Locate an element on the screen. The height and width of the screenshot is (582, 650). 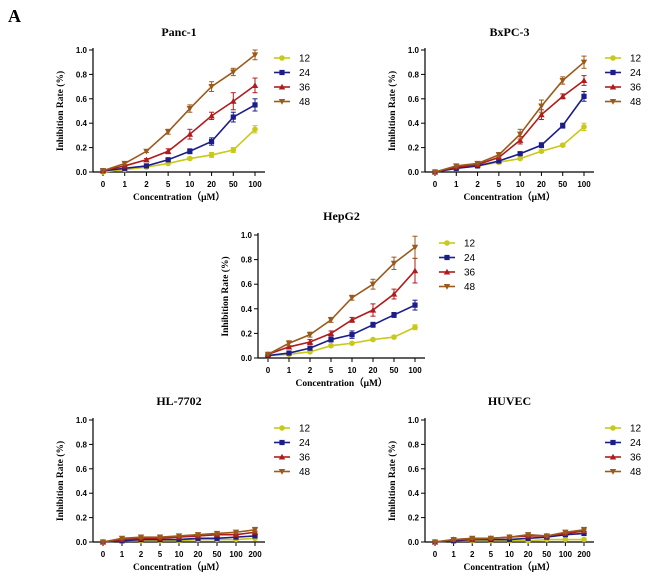
y-axis-label: Inhibition Rate (%) is located at coordinates (60, 481).